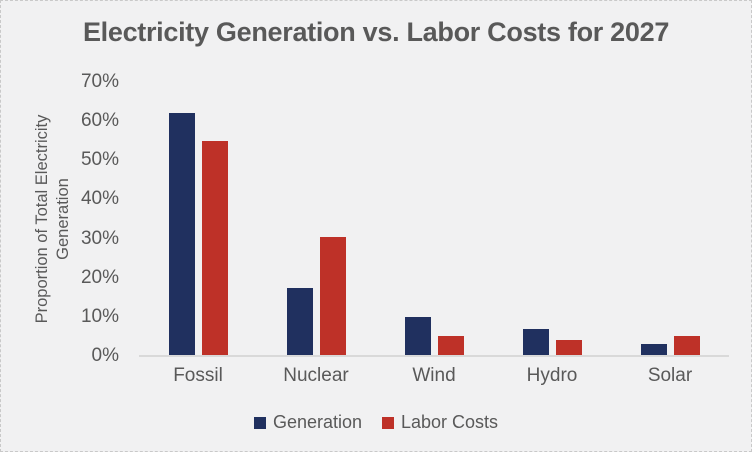 Image resolution: width=752 pixels, height=452 pixels. Describe the element at coordinates (317, 422) in the screenshot. I see `legend-label-generation: Generation` at that location.